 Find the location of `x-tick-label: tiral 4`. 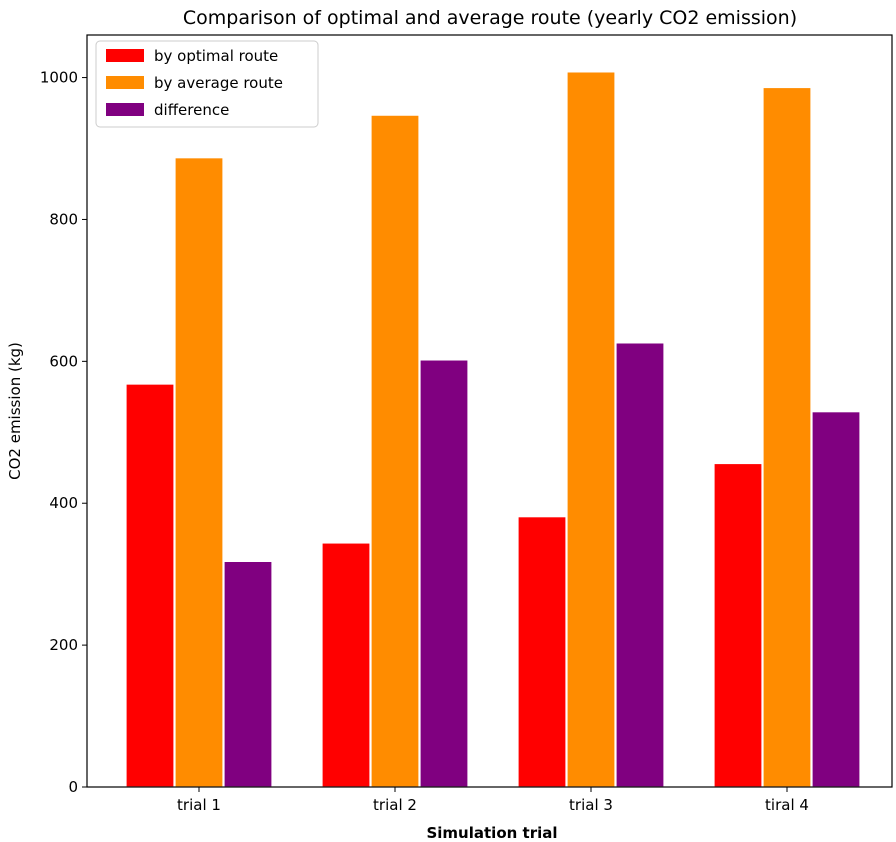

x-tick-label: tiral 4 is located at coordinates (787, 805).